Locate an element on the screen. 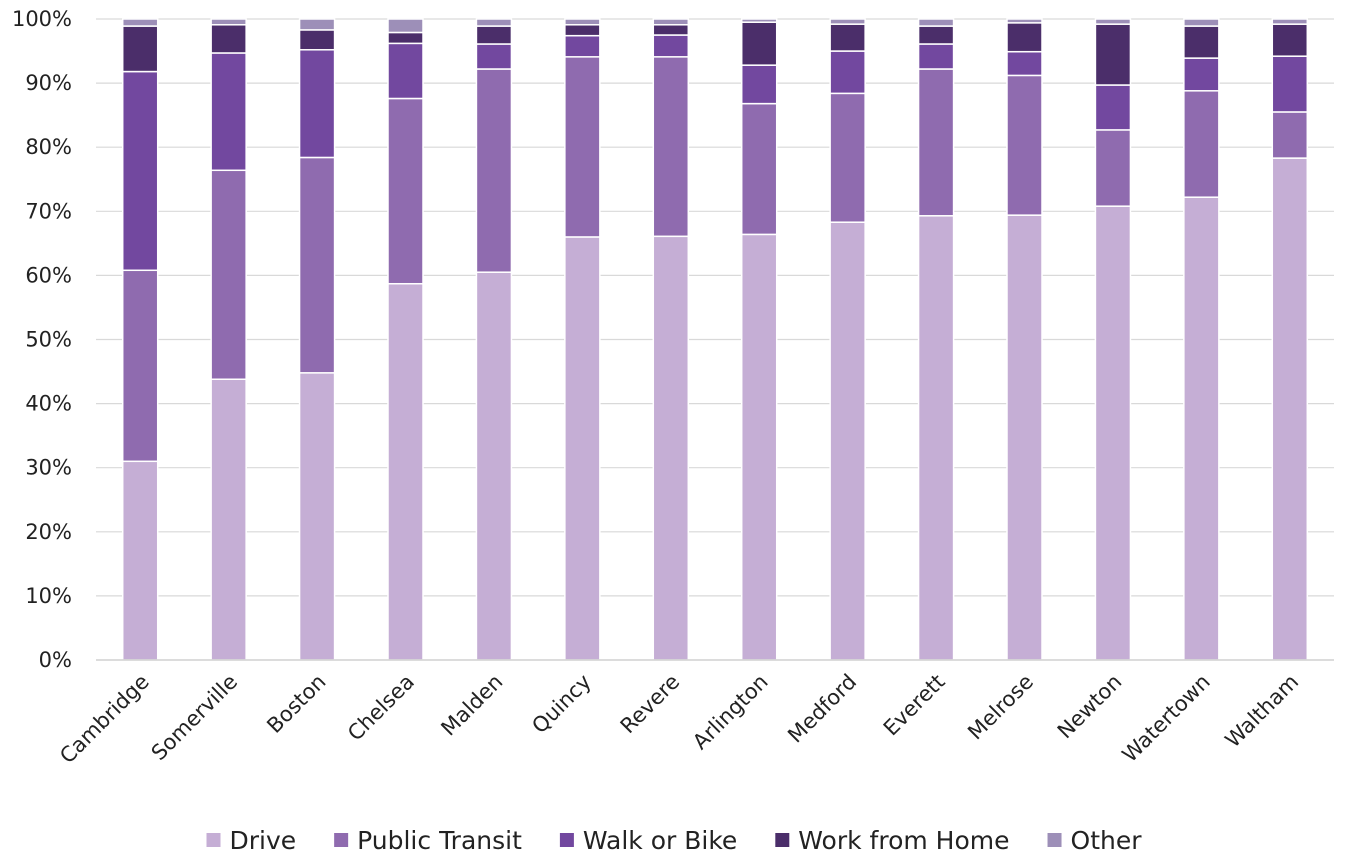 The width and height of the screenshot is (1348, 858). x-tick-label: Medford is located at coordinates (822, 709).